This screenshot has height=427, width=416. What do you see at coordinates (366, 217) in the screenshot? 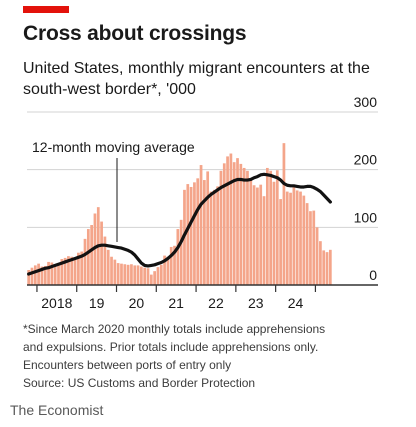
I see `y-tick-label-100: 100` at bounding box center [366, 217].